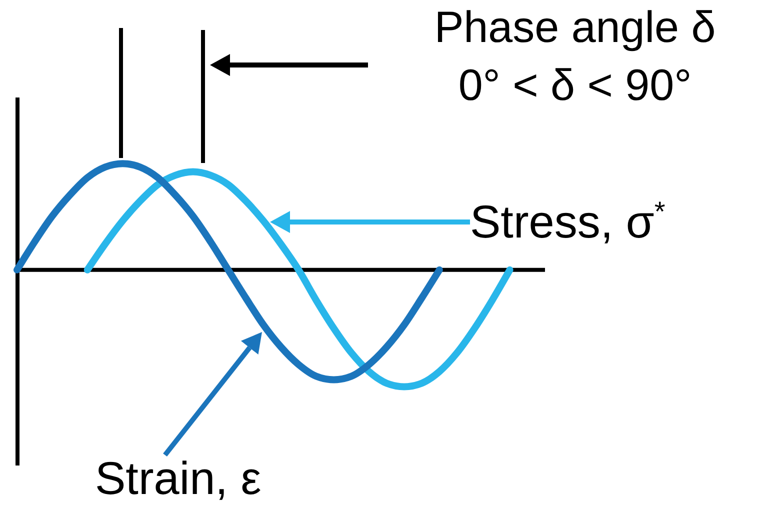 This screenshot has width=783, height=519. Describe the element at coordinates (575, 56) in the screenshot. I see `text: Phase angle δ 0° < δ < 90°` at that location.